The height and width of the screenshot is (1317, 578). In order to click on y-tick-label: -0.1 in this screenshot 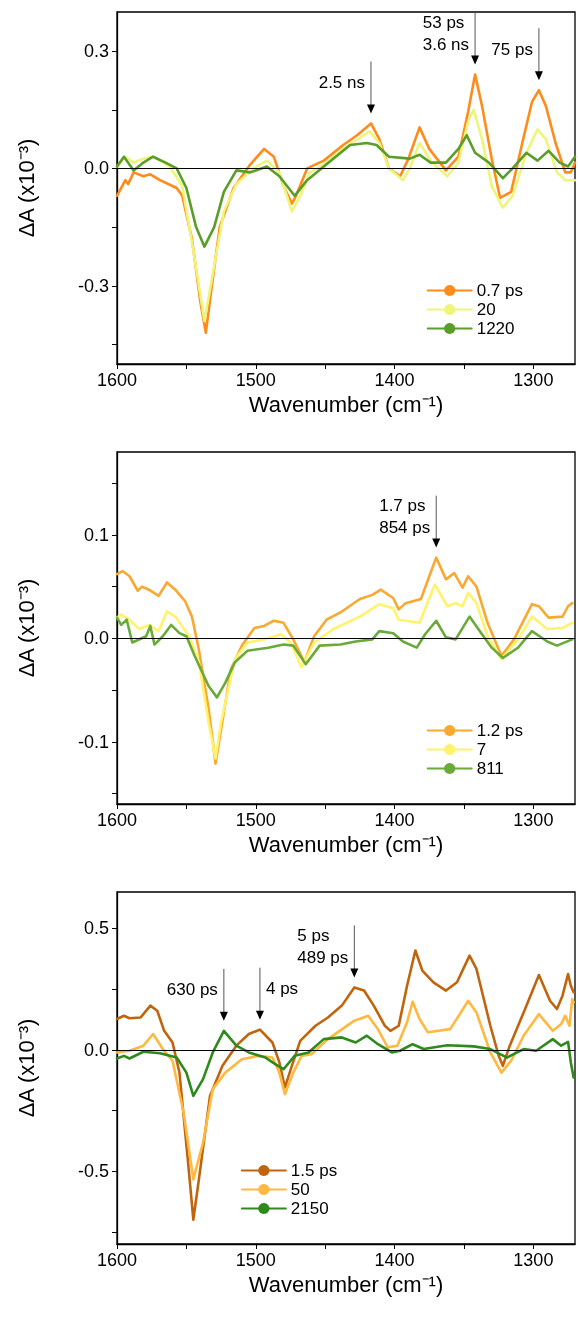, I will do `click(93, 741)`.